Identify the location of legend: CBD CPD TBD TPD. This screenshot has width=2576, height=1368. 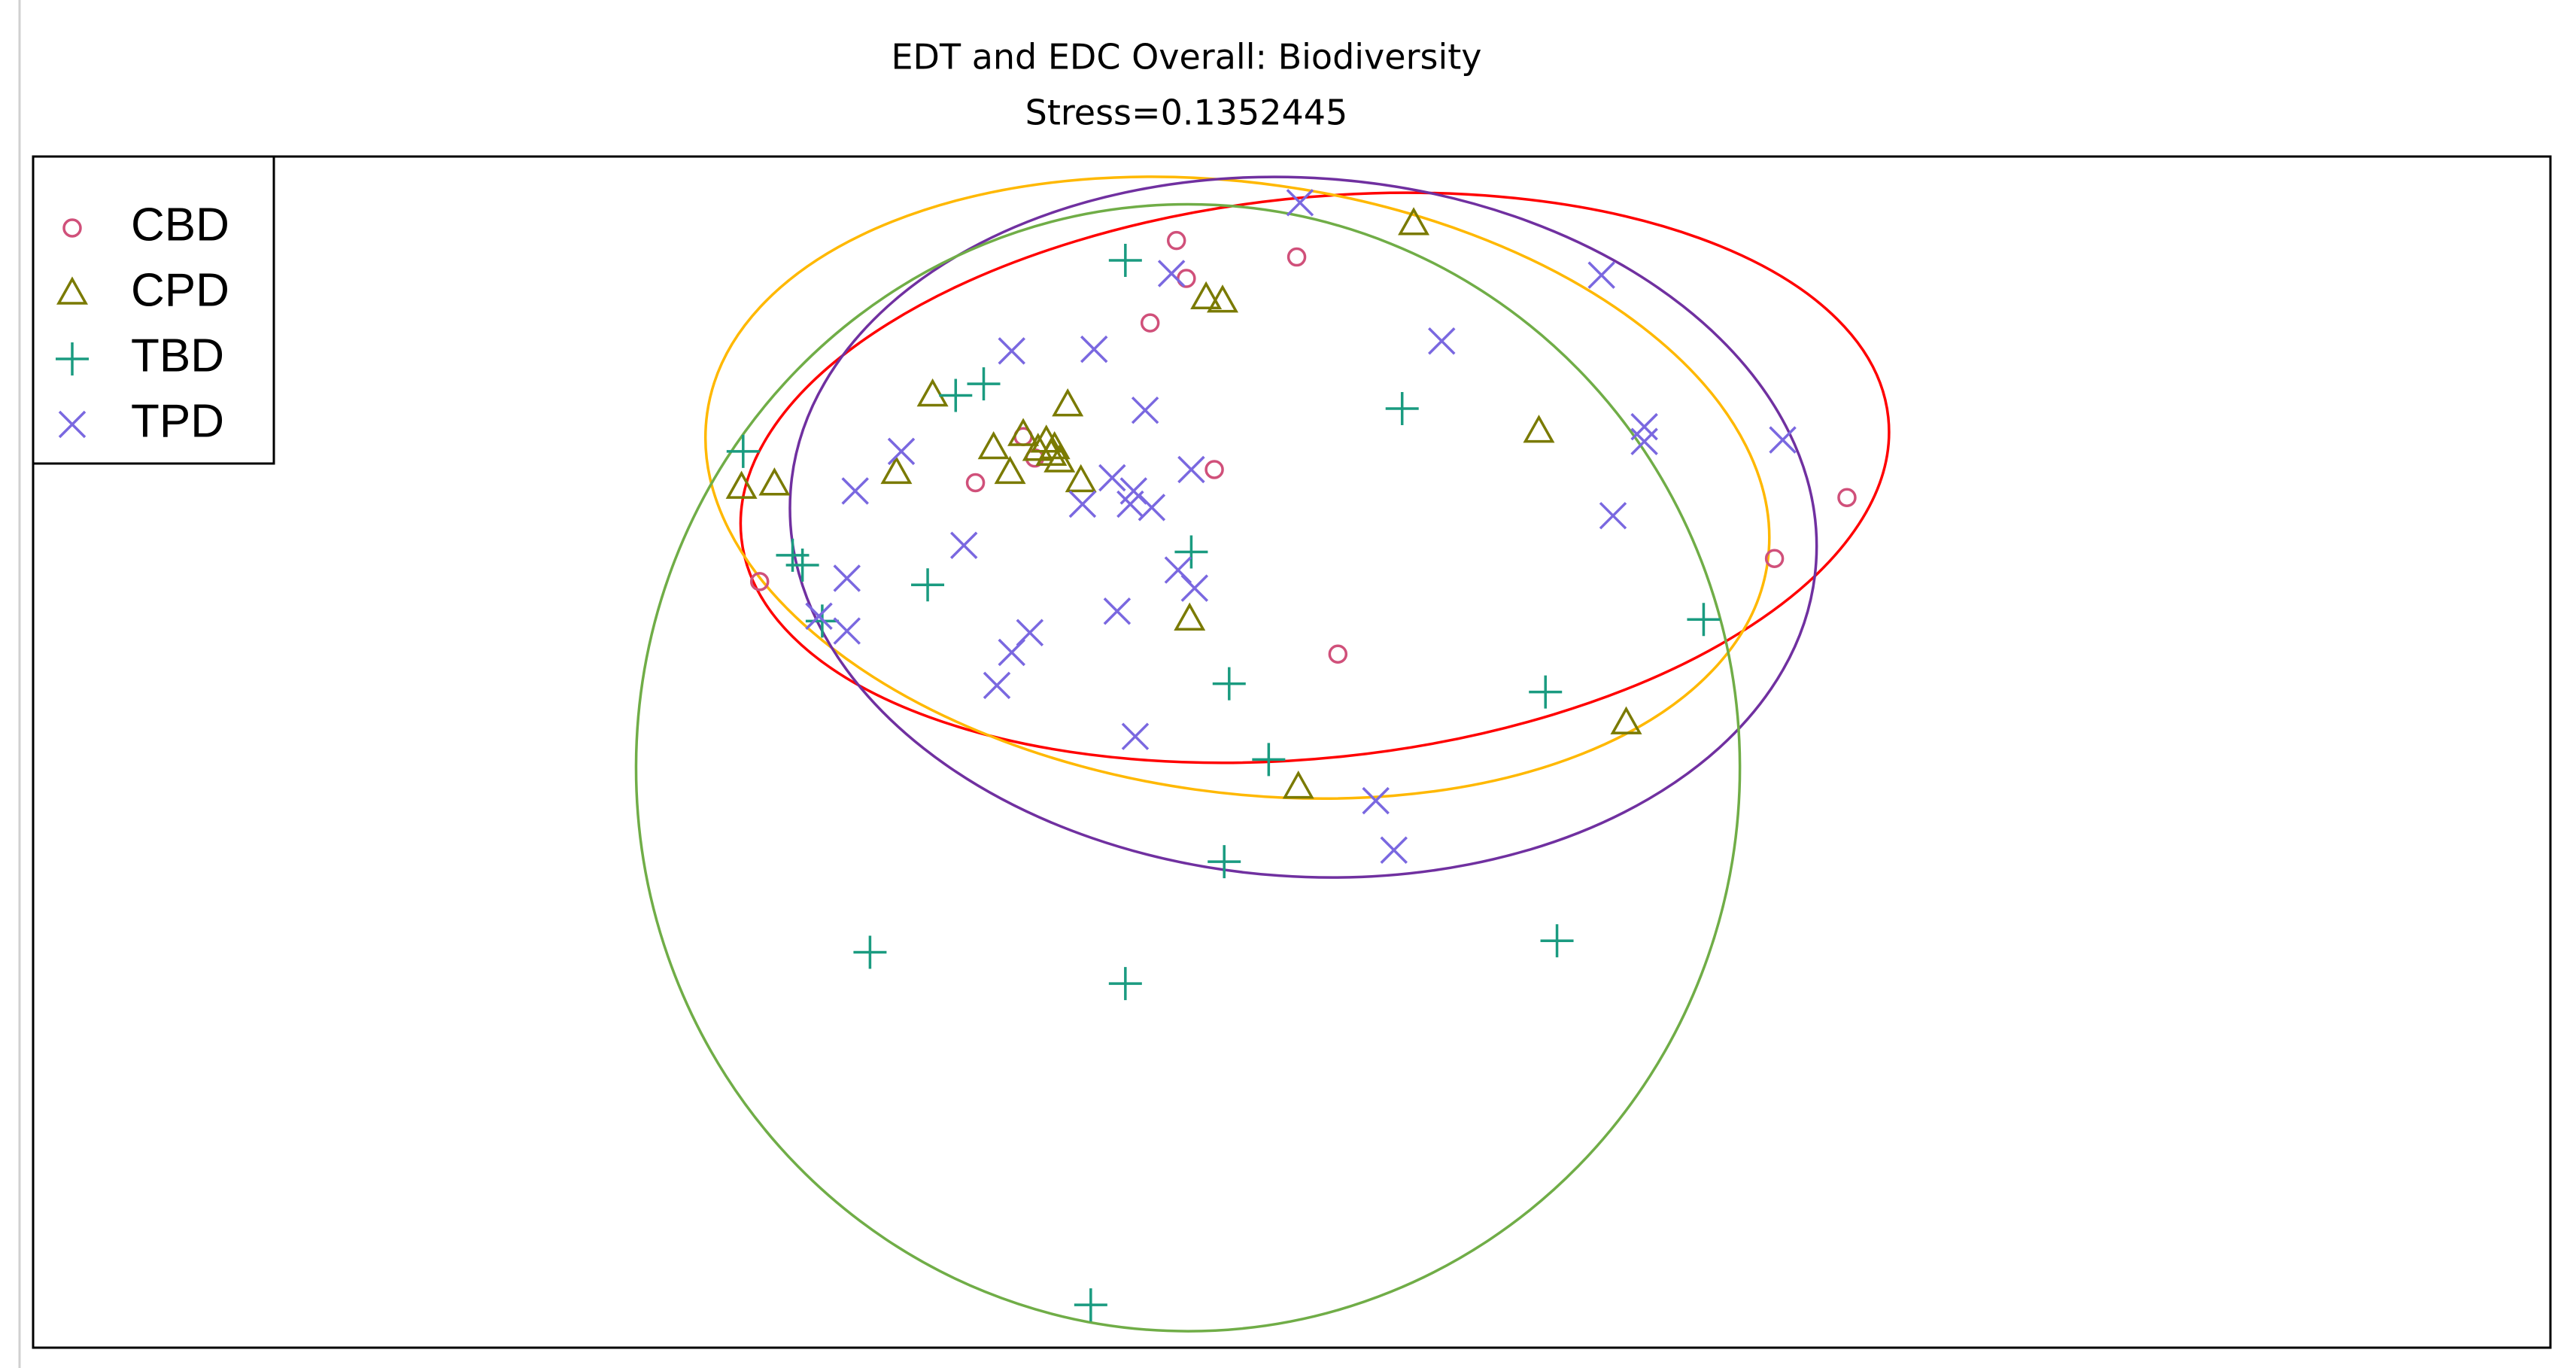
(154, 310).